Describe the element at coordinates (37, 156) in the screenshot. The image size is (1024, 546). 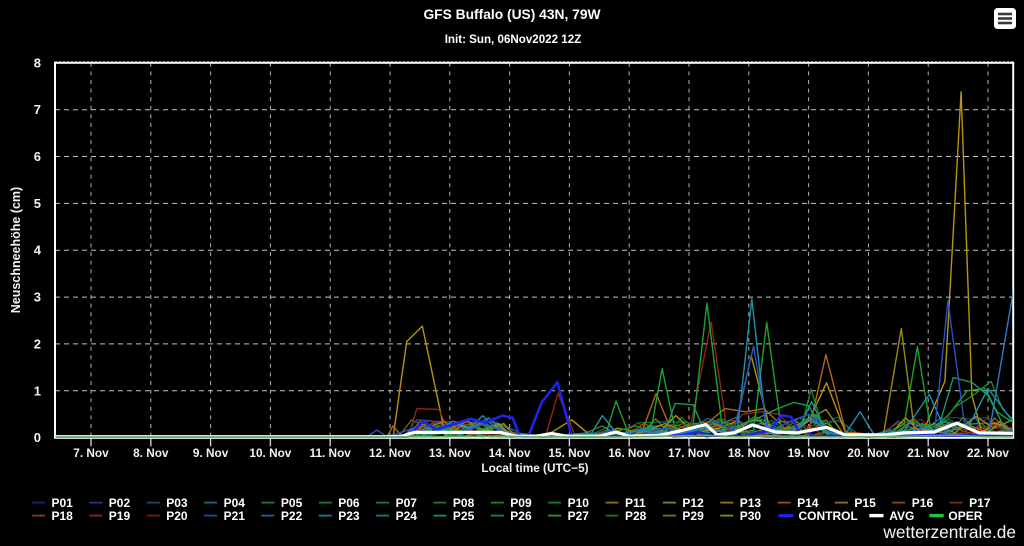
I see `svg-text: 6` at that location.